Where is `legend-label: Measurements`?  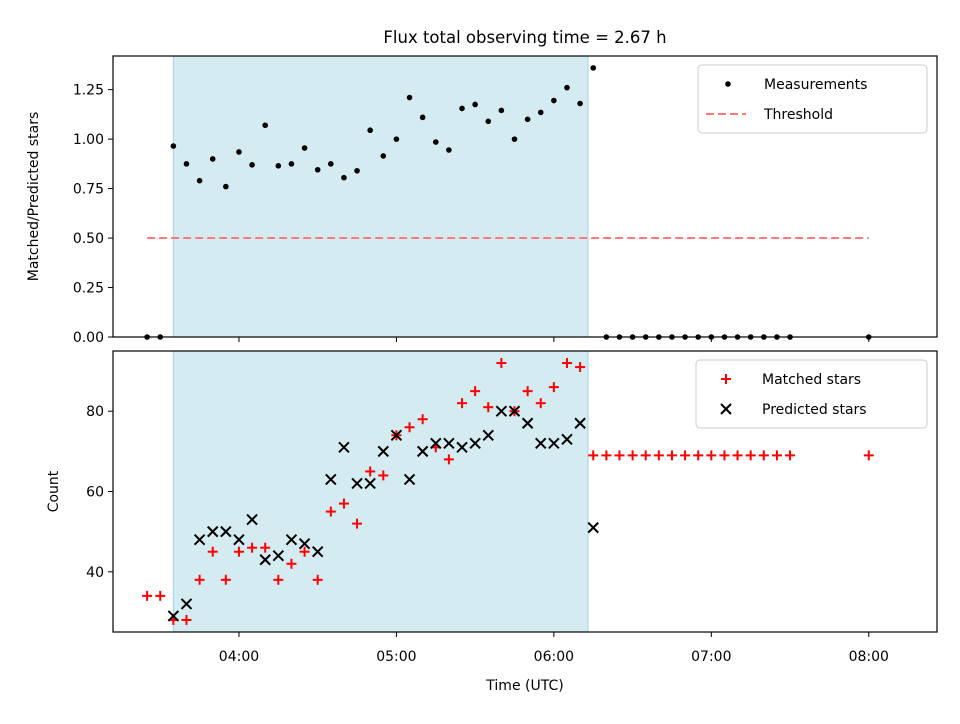 legend-label: Measurements is located at coordinates (815, 85).